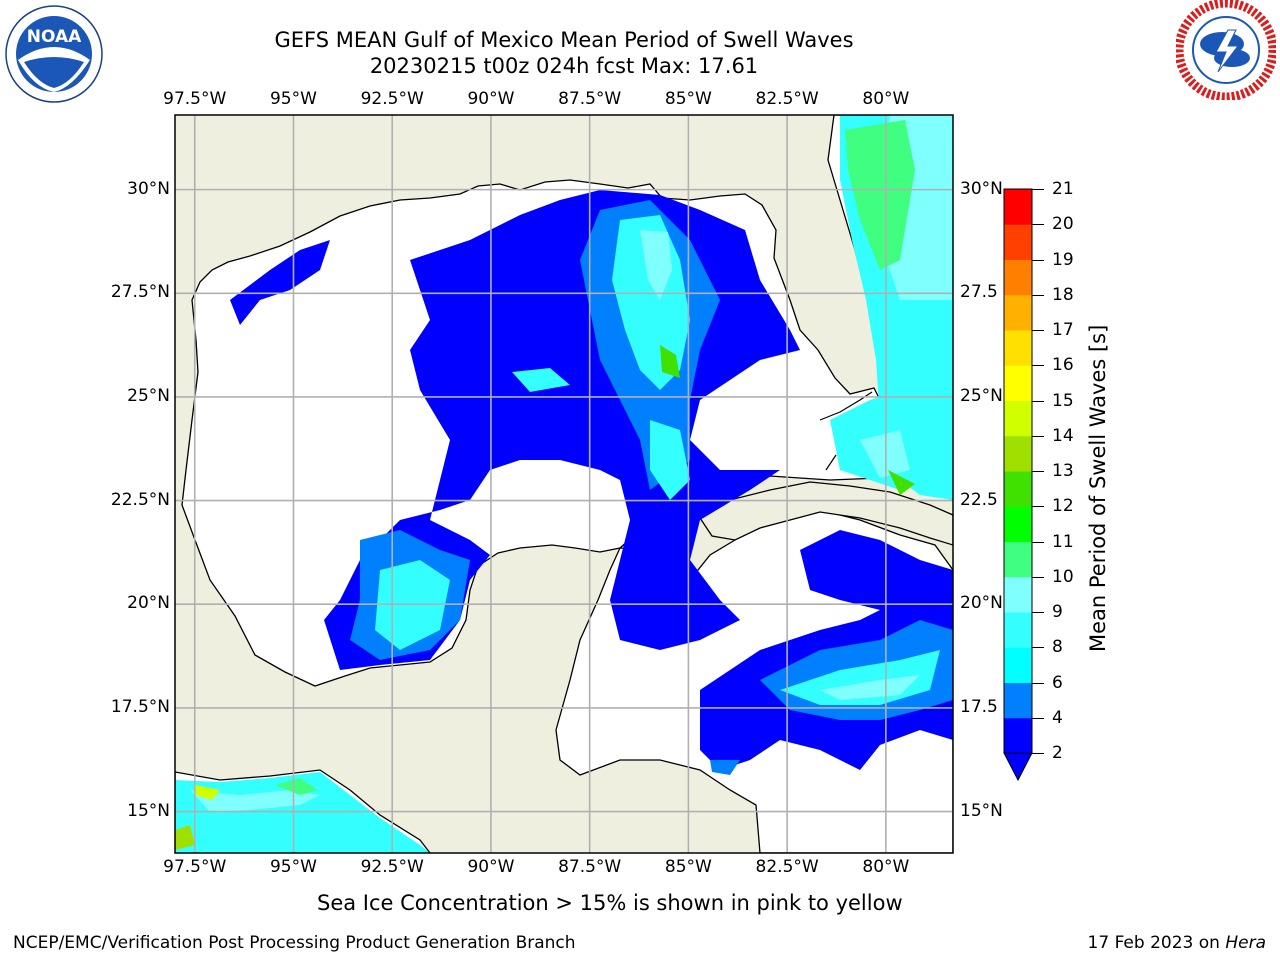 The height and width of the screenshot is (960, 1280). What do you see at coordinates (564, 66) in the screenshot?
I see `title-line-2: 20230215 t00z 024h fcst Max: 17.61` at bounding box center [564, 66].